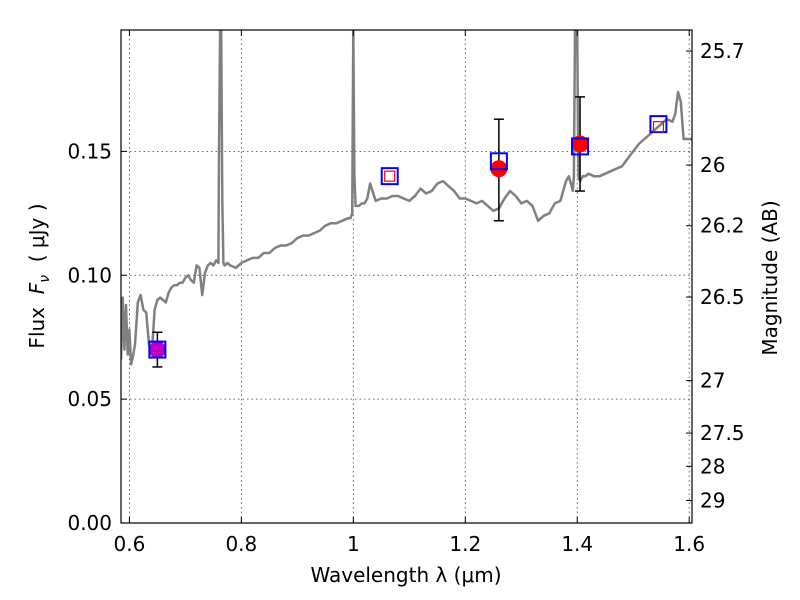  Describe the element at coordinates (712, 165) in the screenshot. I see `y2-tick-label: 26` at that location.